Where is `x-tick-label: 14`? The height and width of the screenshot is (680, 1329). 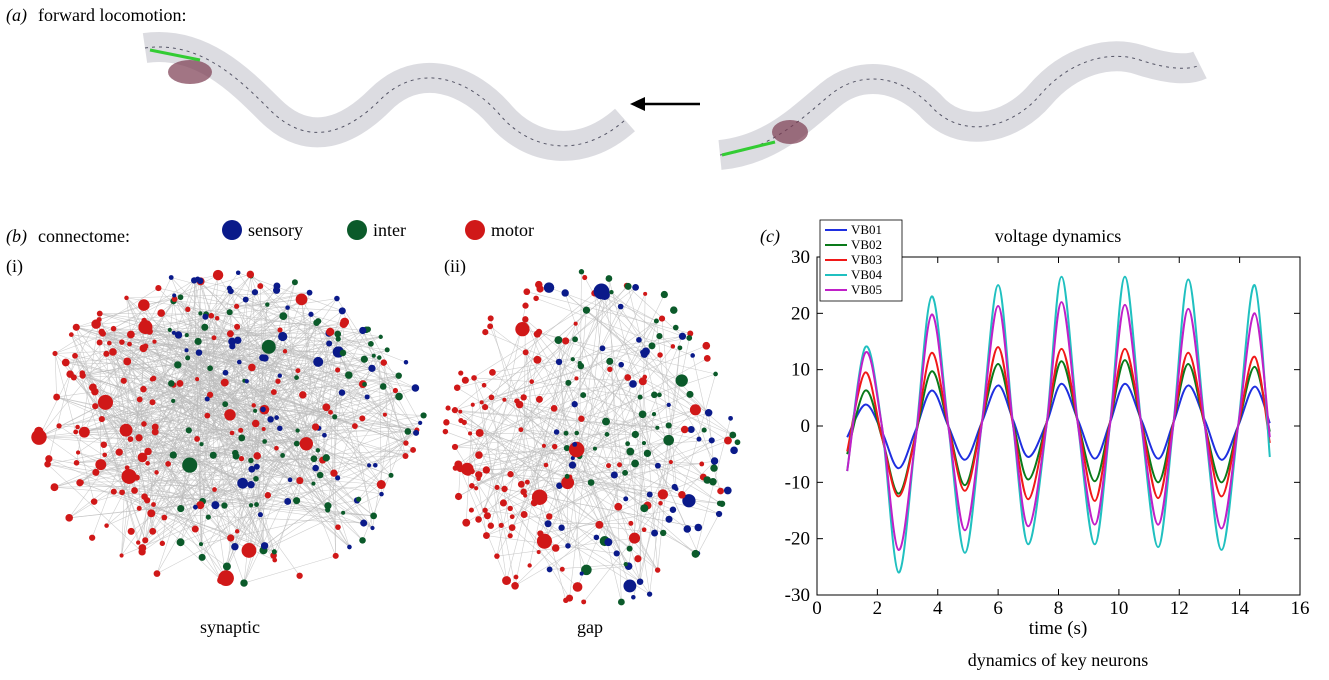
x-tick-label: 14 is located at coordinates (1240, 608).